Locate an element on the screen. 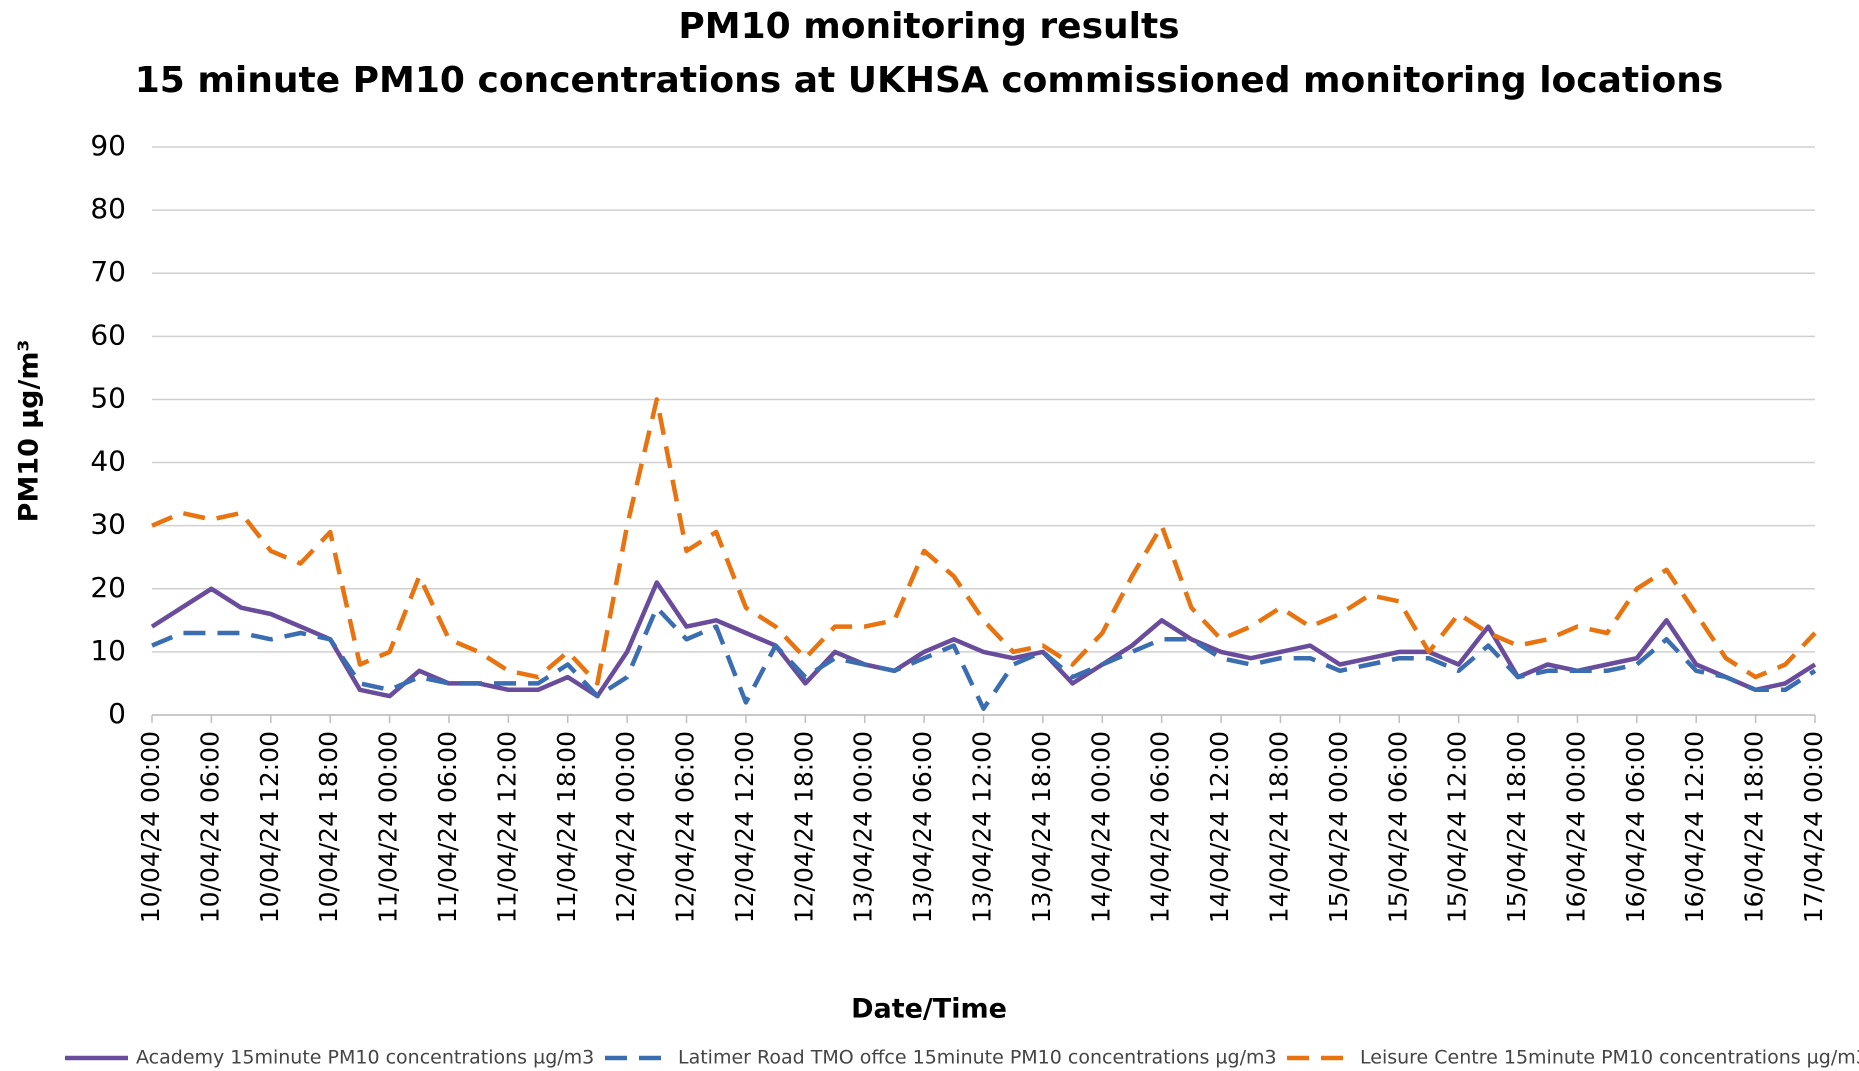 The image size is (1859, 1071). y-tick-label: 80 is located at coordinates (108, 208).